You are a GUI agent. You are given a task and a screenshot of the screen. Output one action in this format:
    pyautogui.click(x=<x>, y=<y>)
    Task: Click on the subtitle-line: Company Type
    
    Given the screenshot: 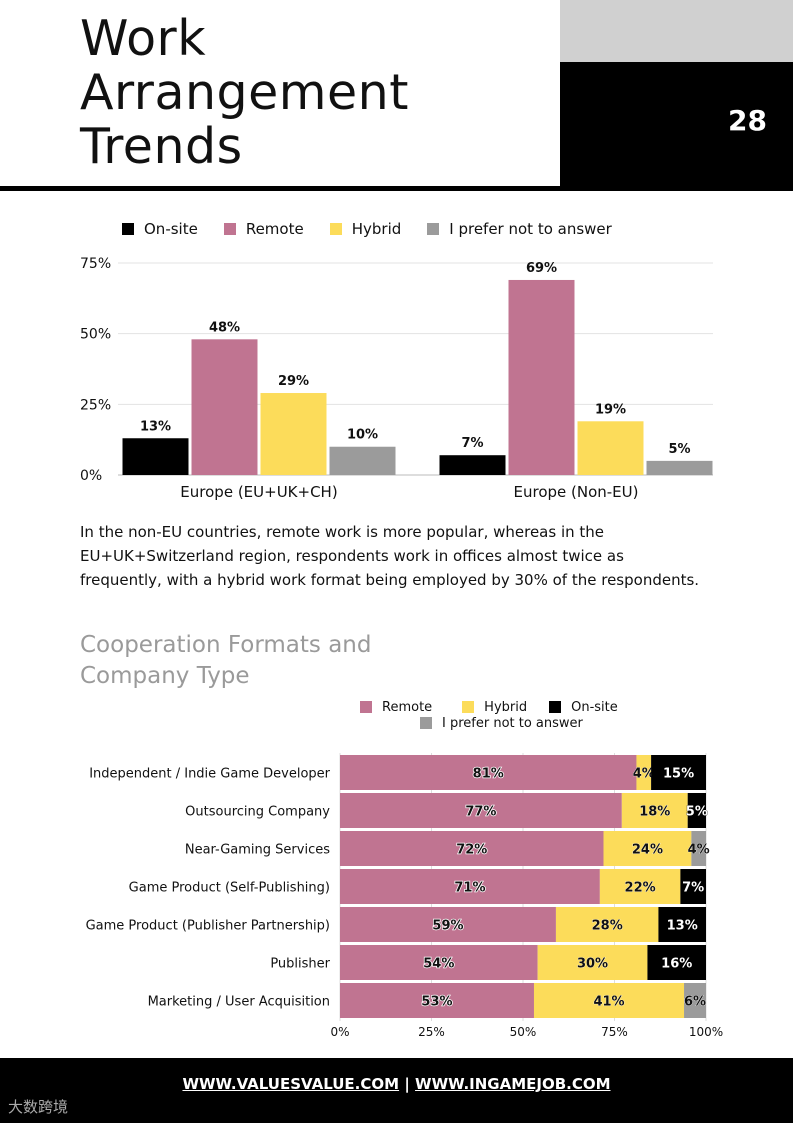 What is the action you would take?
    pyautogui.click(x=165, y=676)
    